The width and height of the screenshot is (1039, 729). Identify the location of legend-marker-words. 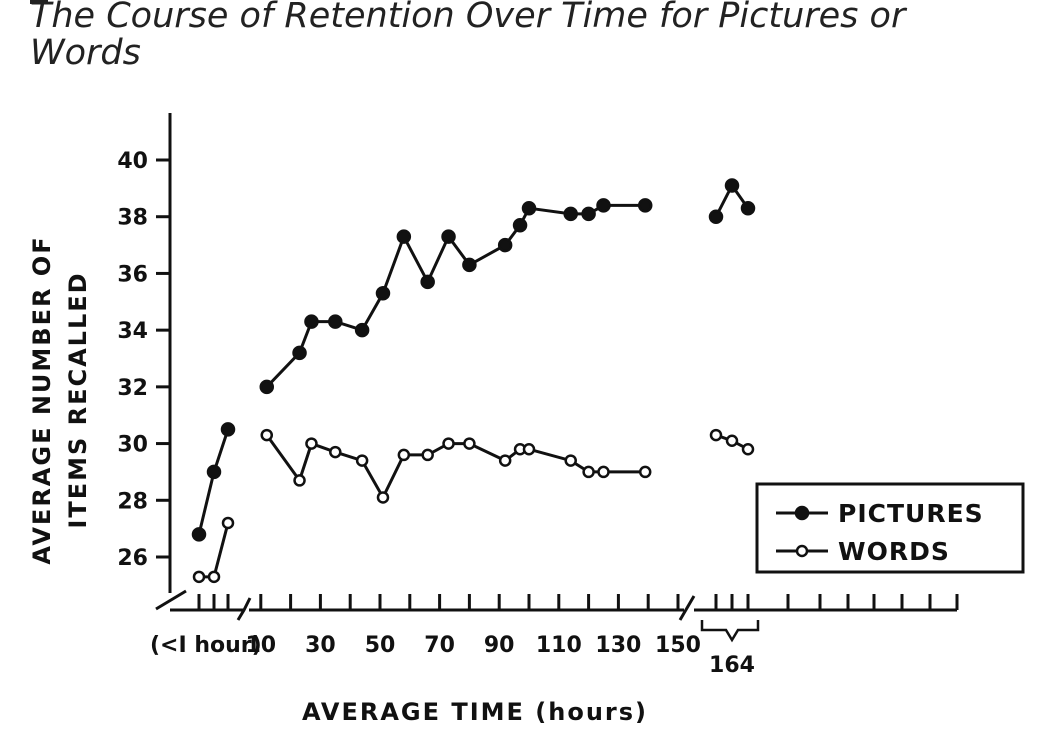
(802, 551).